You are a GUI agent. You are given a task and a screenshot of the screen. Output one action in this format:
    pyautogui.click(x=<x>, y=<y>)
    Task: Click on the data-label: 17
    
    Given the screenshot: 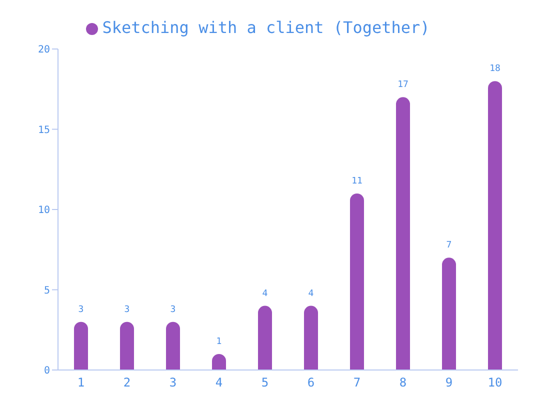 What is the action you would take?
    pyautogui.click(x=403, y=85)
    